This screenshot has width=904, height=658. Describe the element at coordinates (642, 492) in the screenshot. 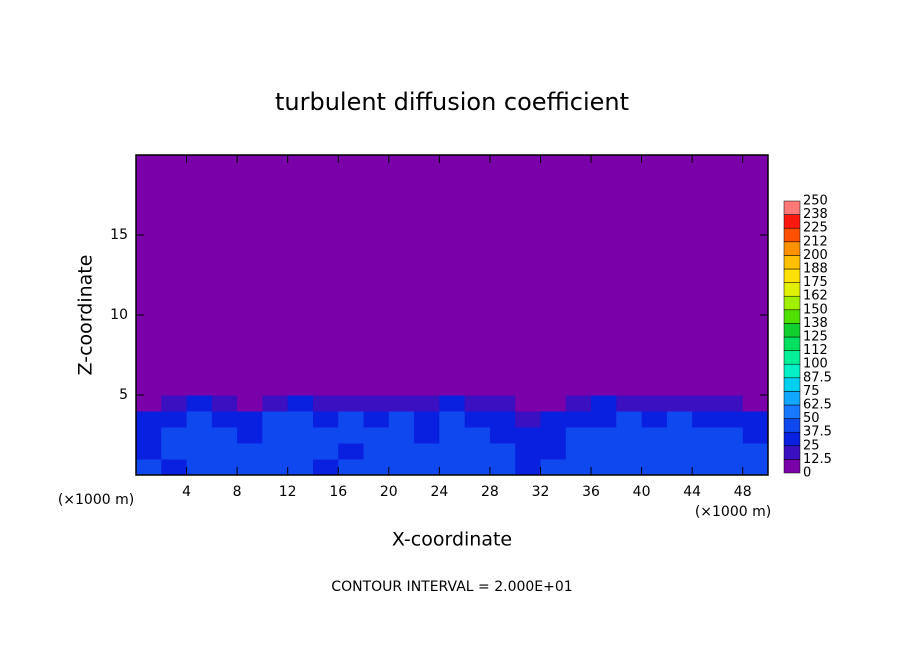

I see `x-tick-label: 40` at that location.